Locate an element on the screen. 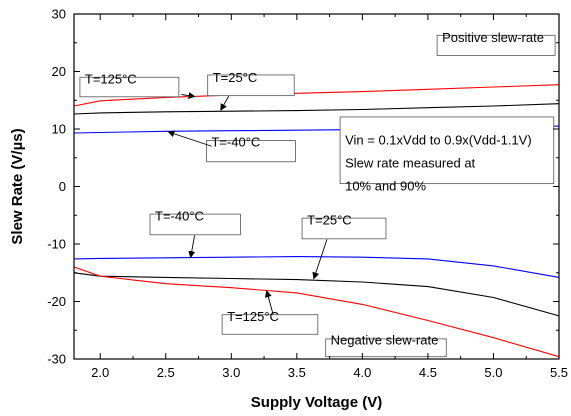 The image size is (571, 416). y-tick-label: -20 is located at coordinates (56, 301).